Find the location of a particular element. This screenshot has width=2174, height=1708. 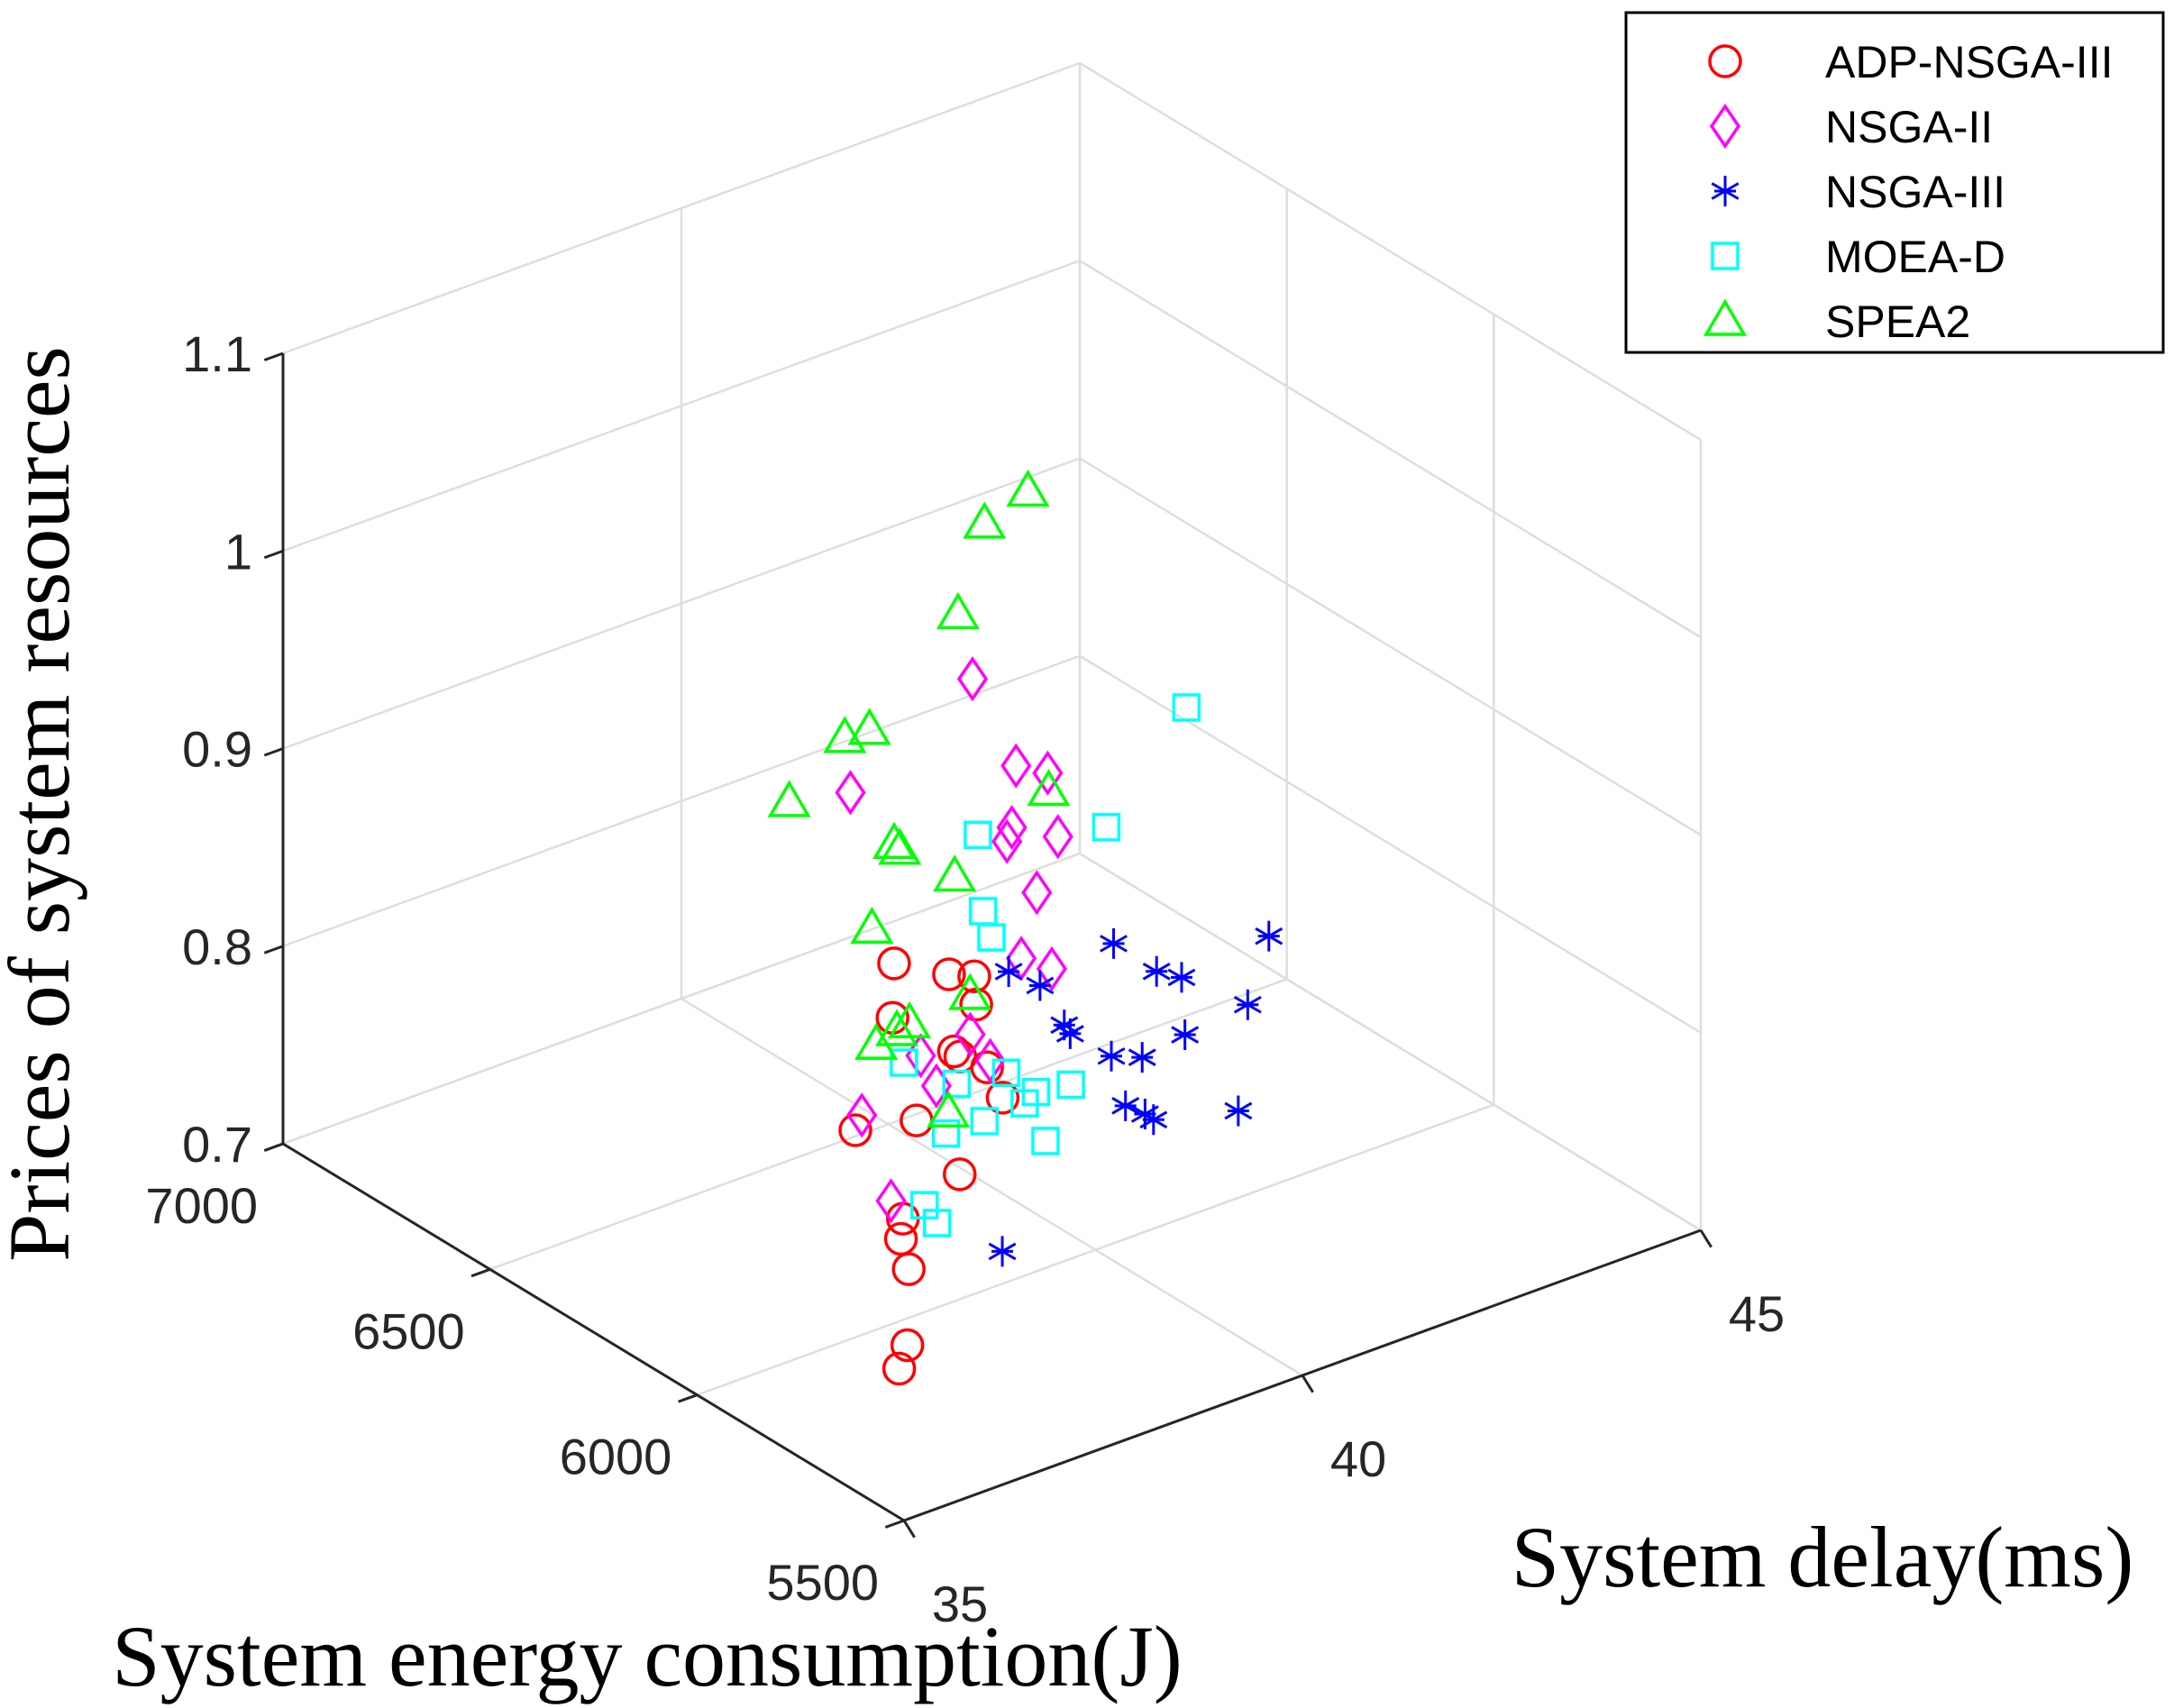

x-tick-label: 35 is located at coordinates (960, 1604).